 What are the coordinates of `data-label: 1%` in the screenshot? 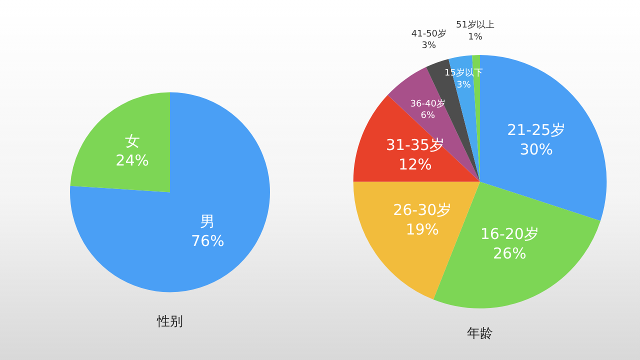 It's located at (475, 37).